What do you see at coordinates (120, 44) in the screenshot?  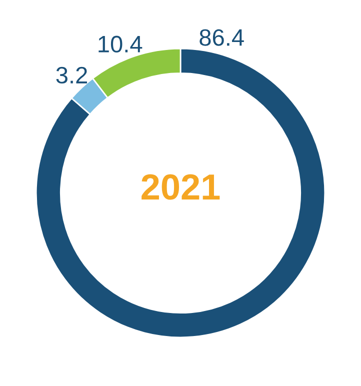 I see `data-label: 10.4` at bounding box center [120, 44].